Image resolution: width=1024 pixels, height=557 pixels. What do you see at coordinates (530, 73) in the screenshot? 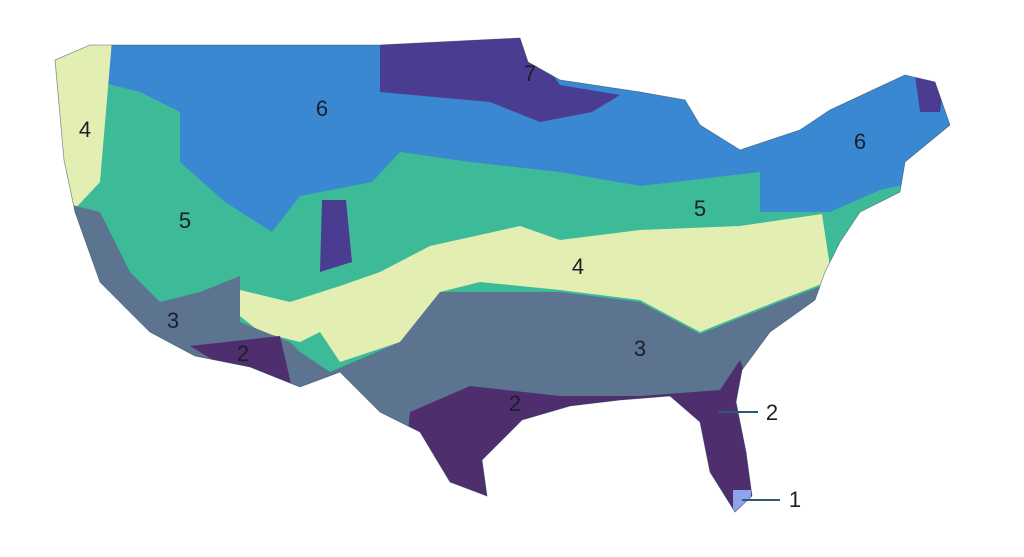
I see `zone-label: 7` at bounding box center [530, 73].